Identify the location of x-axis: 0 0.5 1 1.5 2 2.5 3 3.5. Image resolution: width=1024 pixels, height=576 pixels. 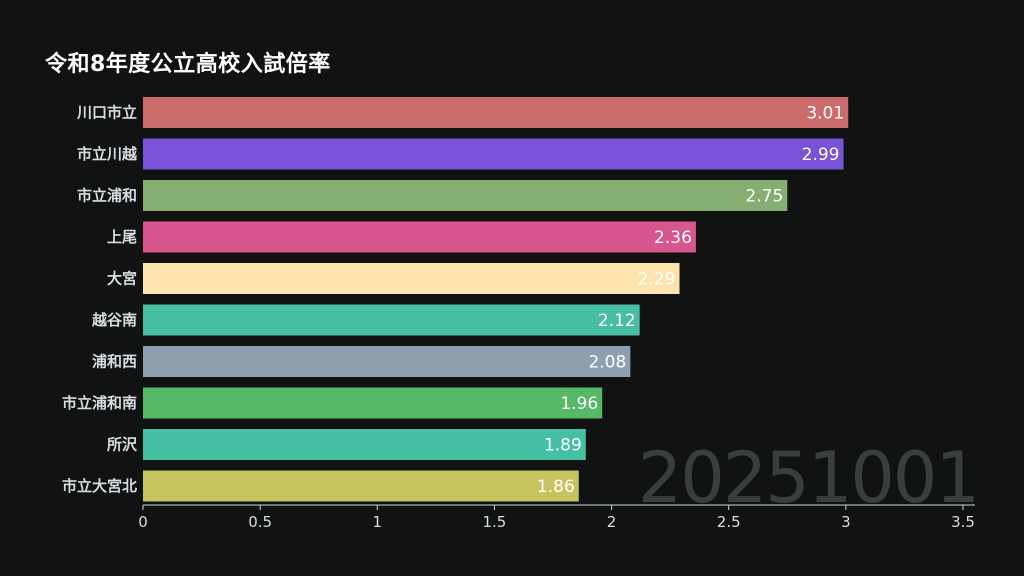
(556, 517).